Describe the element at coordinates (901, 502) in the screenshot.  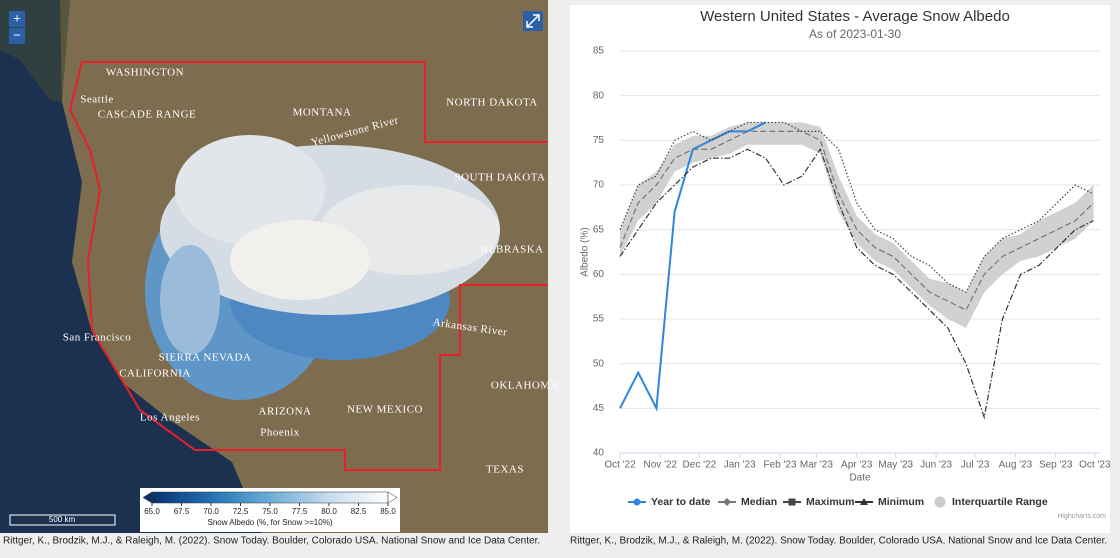
I see `legend-label: Minimum` at that location.